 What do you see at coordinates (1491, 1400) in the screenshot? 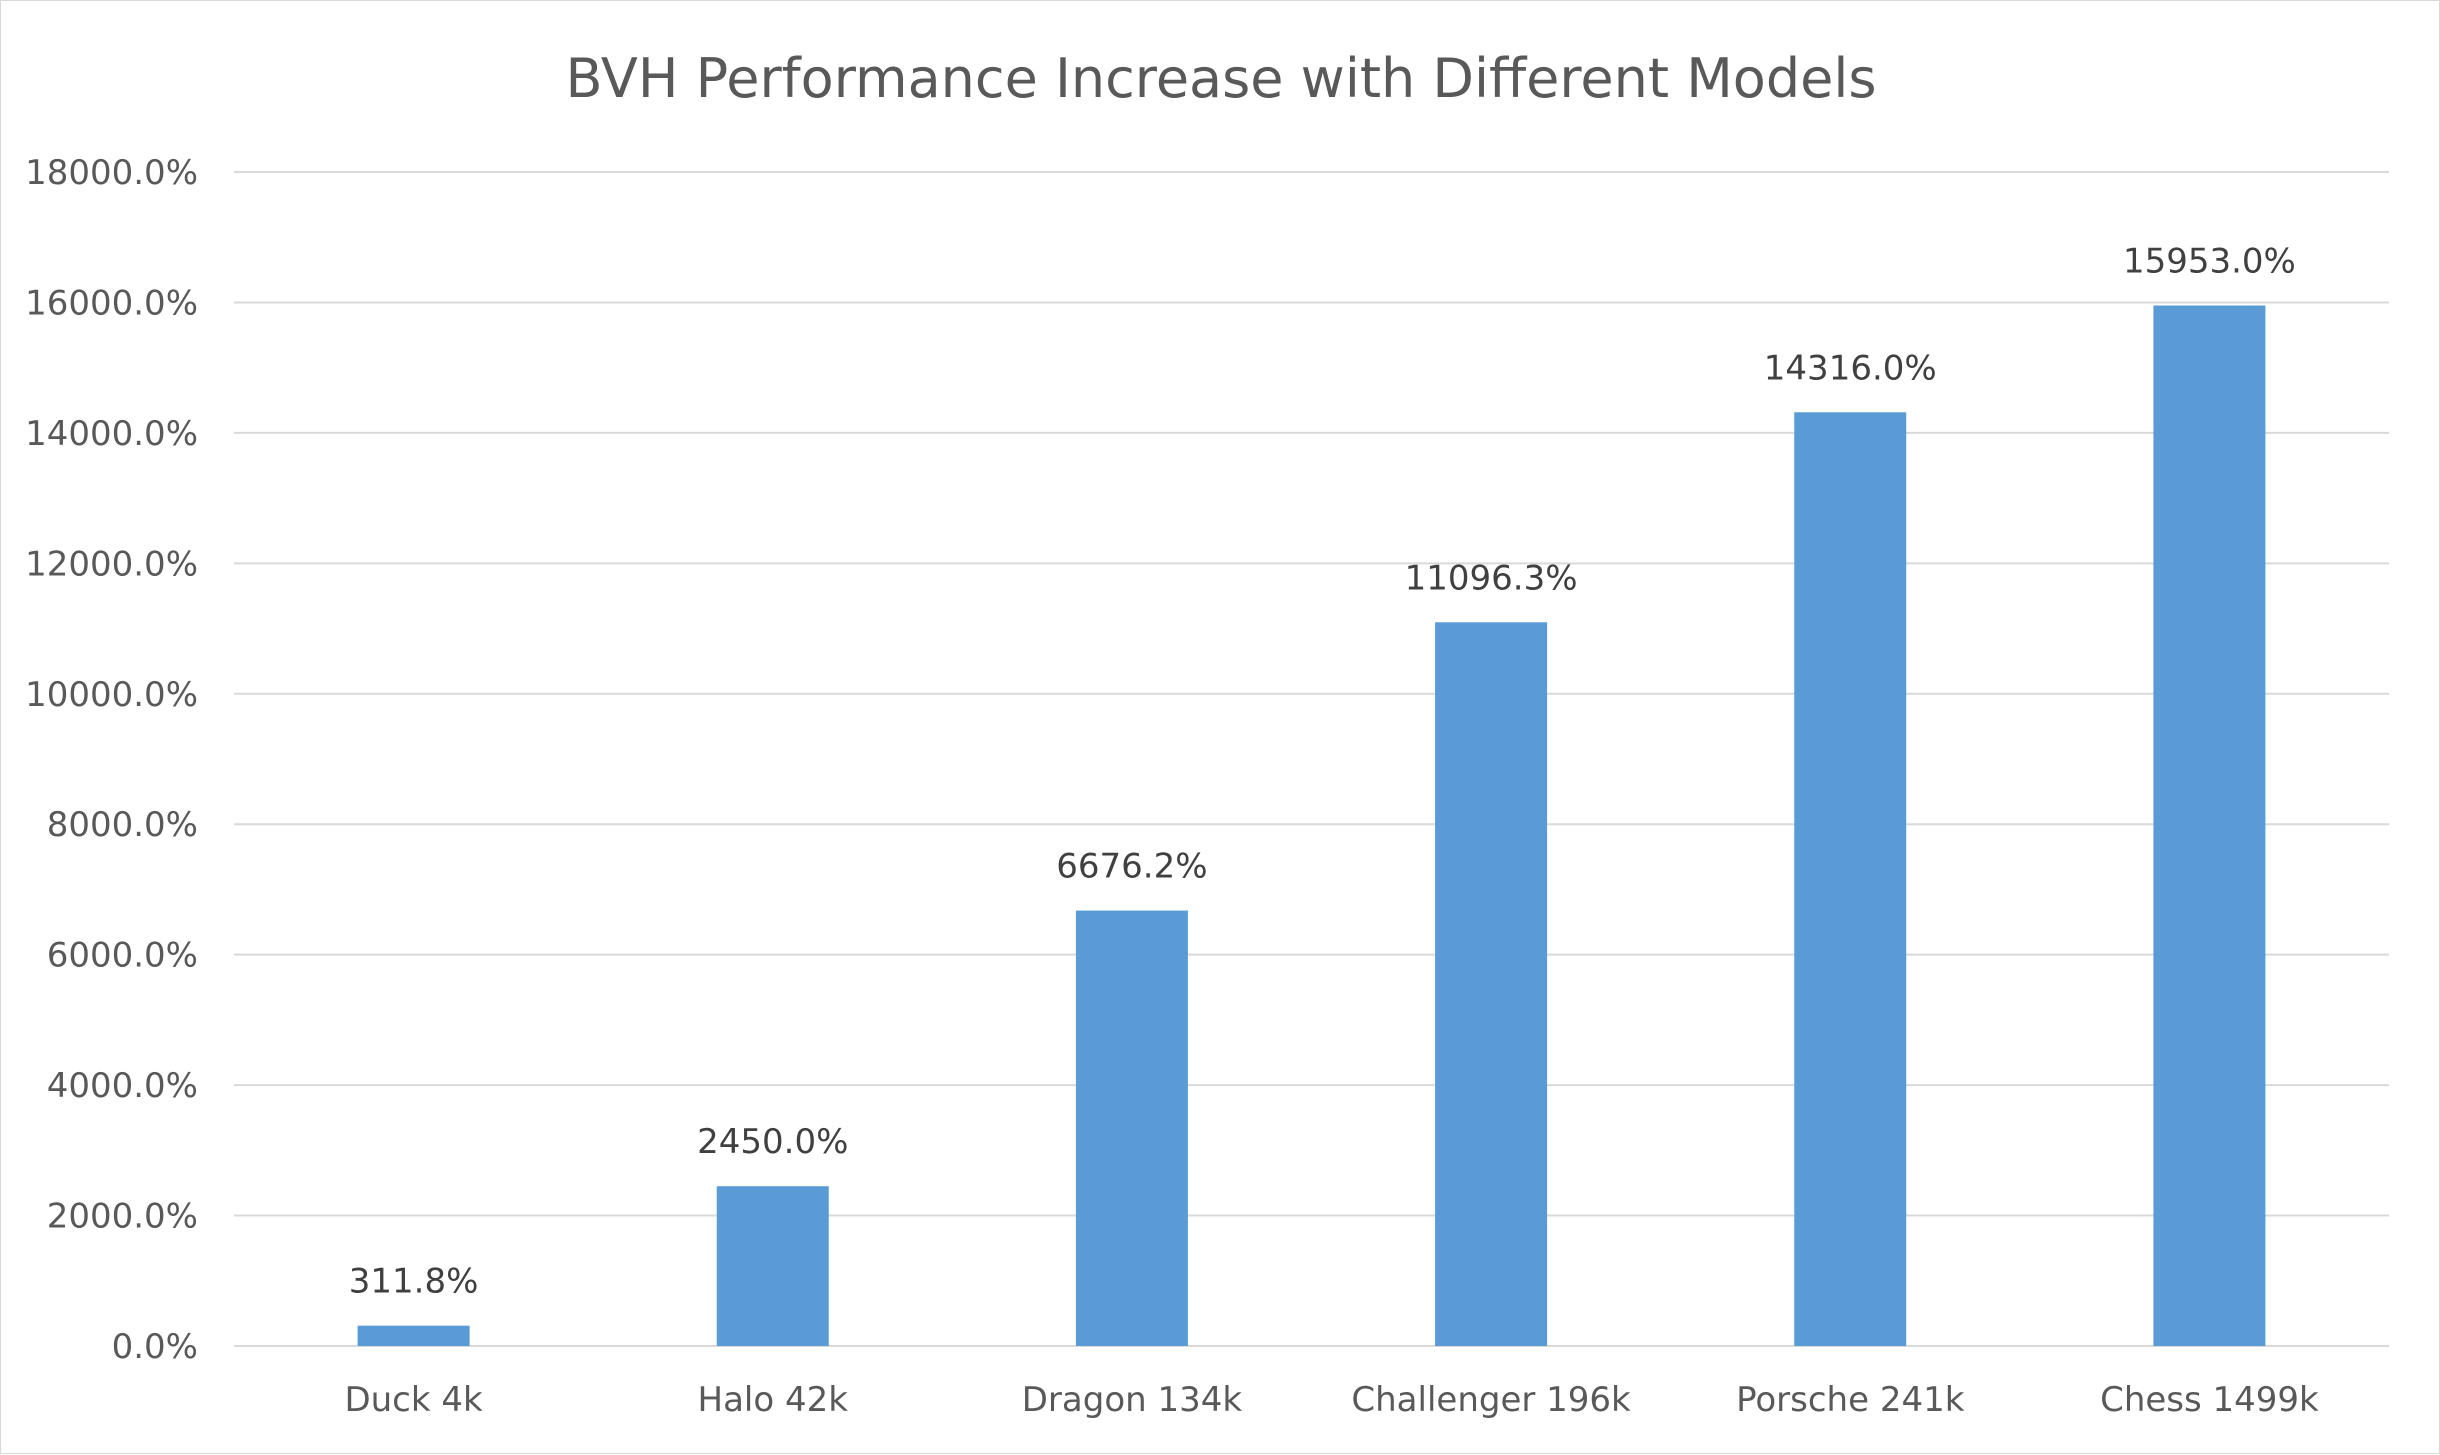
I see `x-category-label: Challenger 196k` at bounding box center [1491, 1400].